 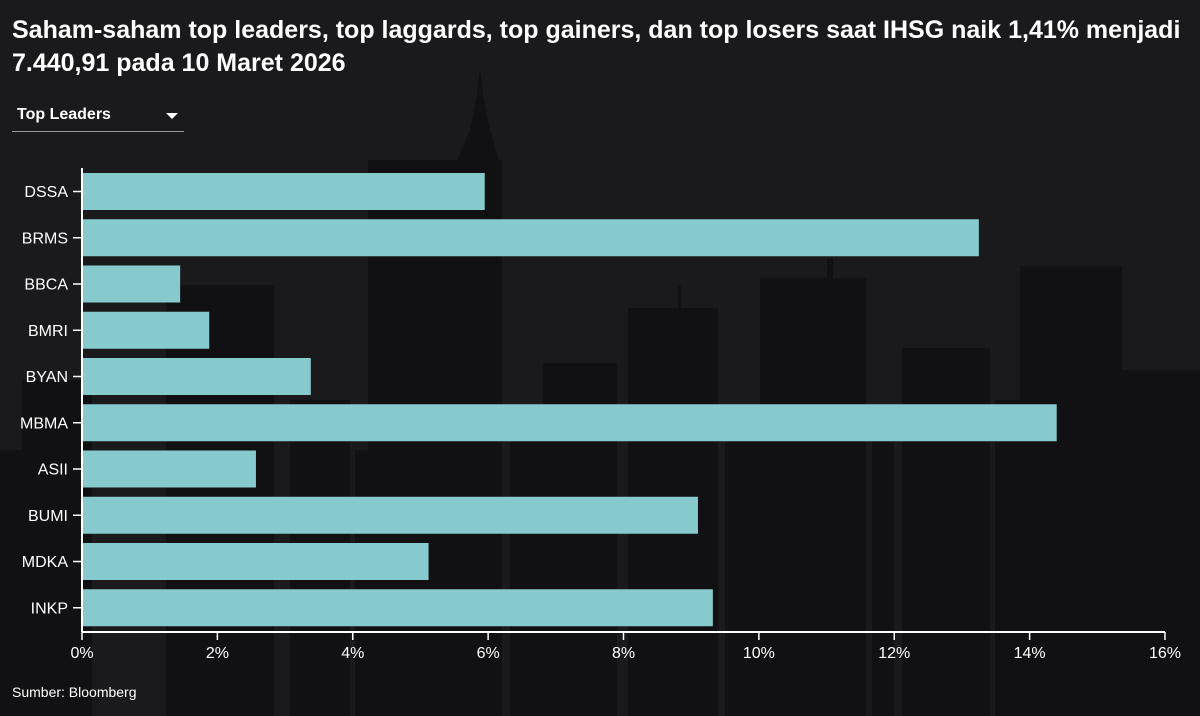 I want to click on bar-bbca, so click(x=131, y=284).